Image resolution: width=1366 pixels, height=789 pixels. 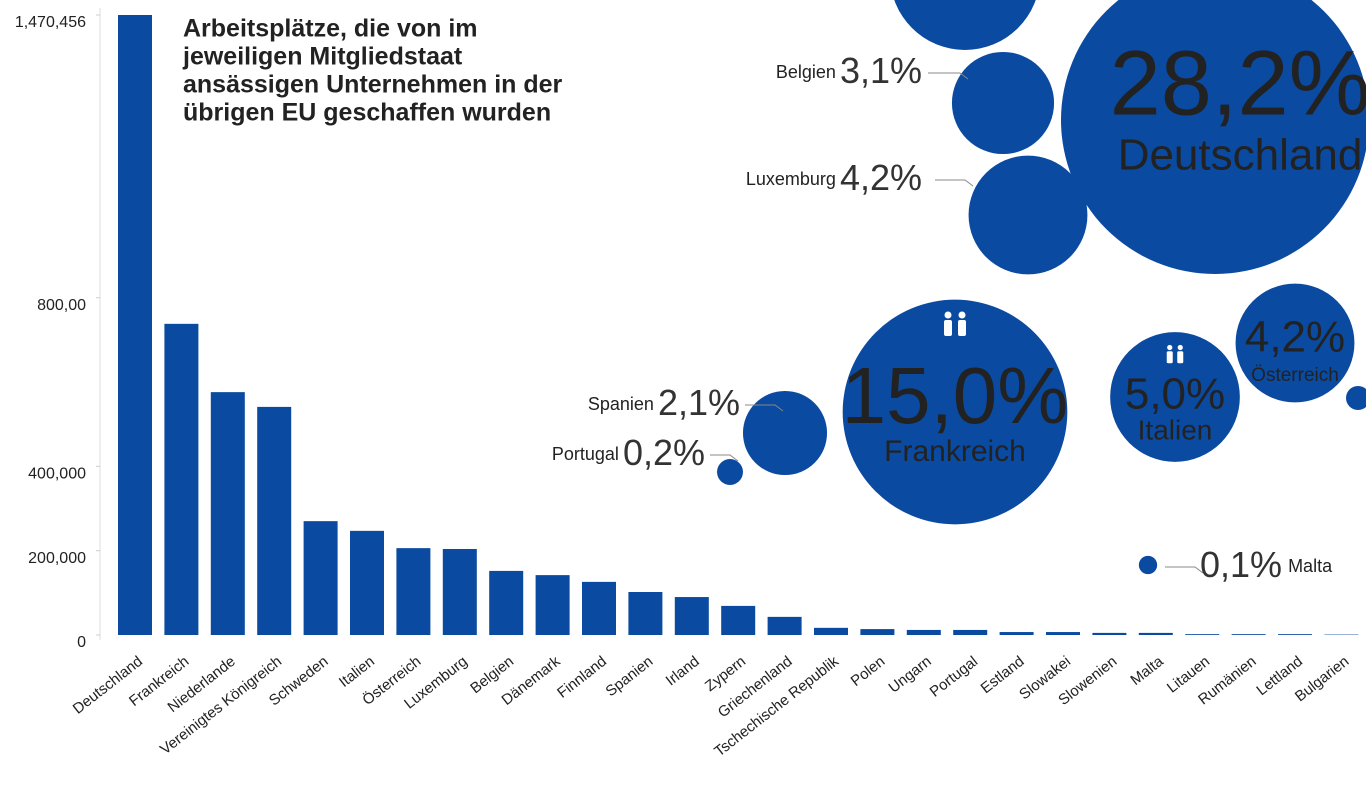 What do you see at coordinates (585, 454) in the screenshot?
I see `bubble-name-label: Portugal` at bounding box center [585, 454].